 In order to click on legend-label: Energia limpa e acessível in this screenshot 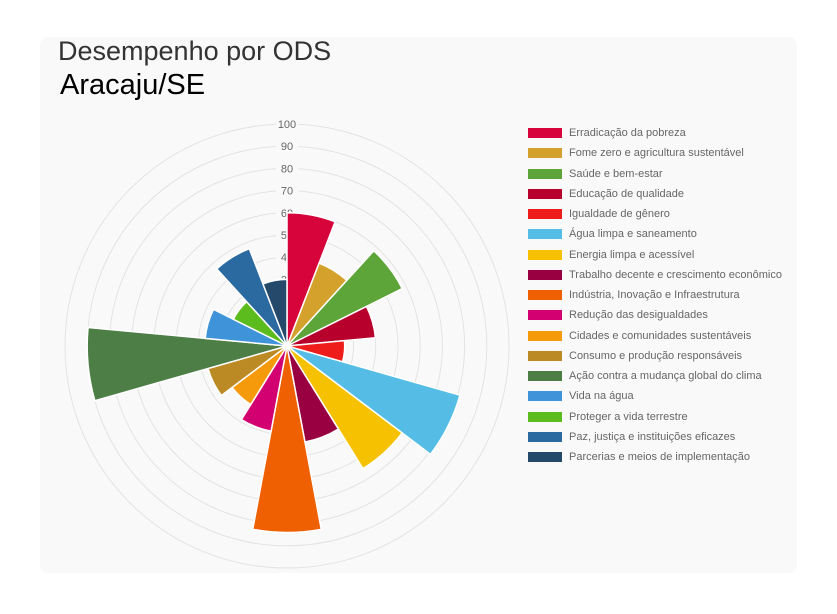, I will do `click(632, 254)`.